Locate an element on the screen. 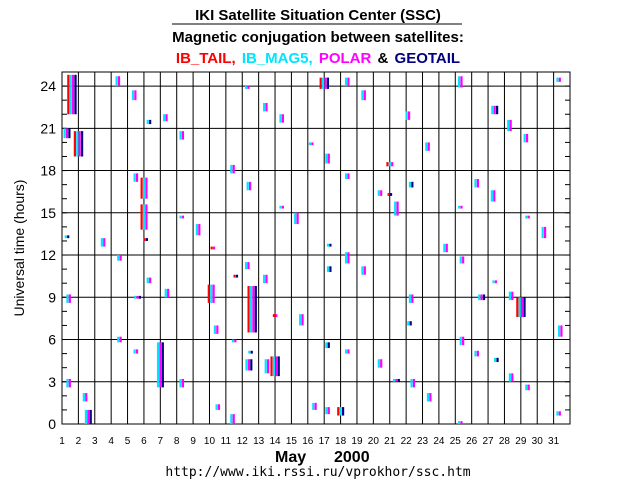 This screenshot has width=636, height=500. x-tick-label: 6 is located at coordinates (144, 441).